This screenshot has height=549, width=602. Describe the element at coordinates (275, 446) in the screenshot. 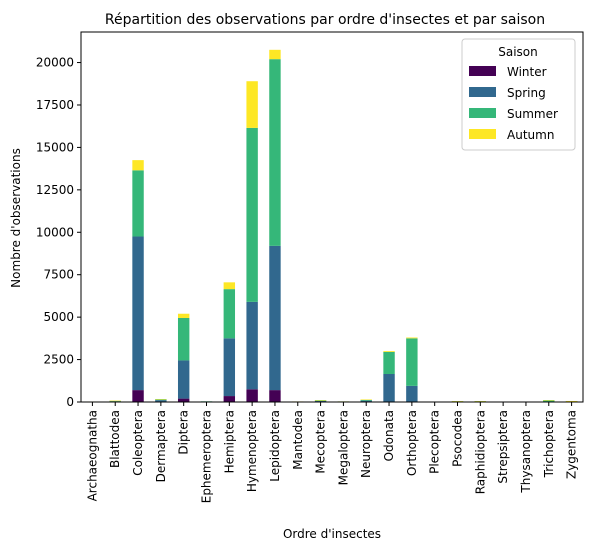

I see `x-tick-label: Lepidoptera` at that location.